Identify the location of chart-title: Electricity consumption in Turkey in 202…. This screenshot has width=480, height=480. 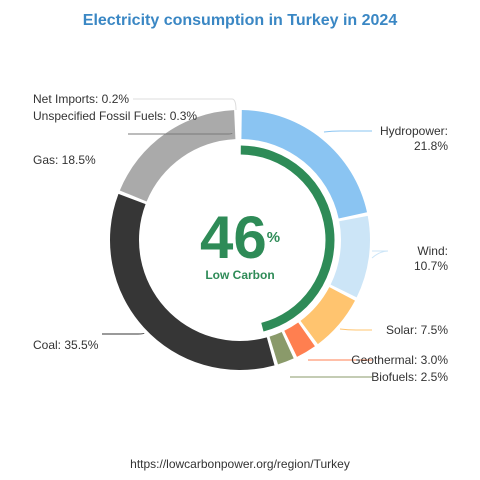
(240, 20).